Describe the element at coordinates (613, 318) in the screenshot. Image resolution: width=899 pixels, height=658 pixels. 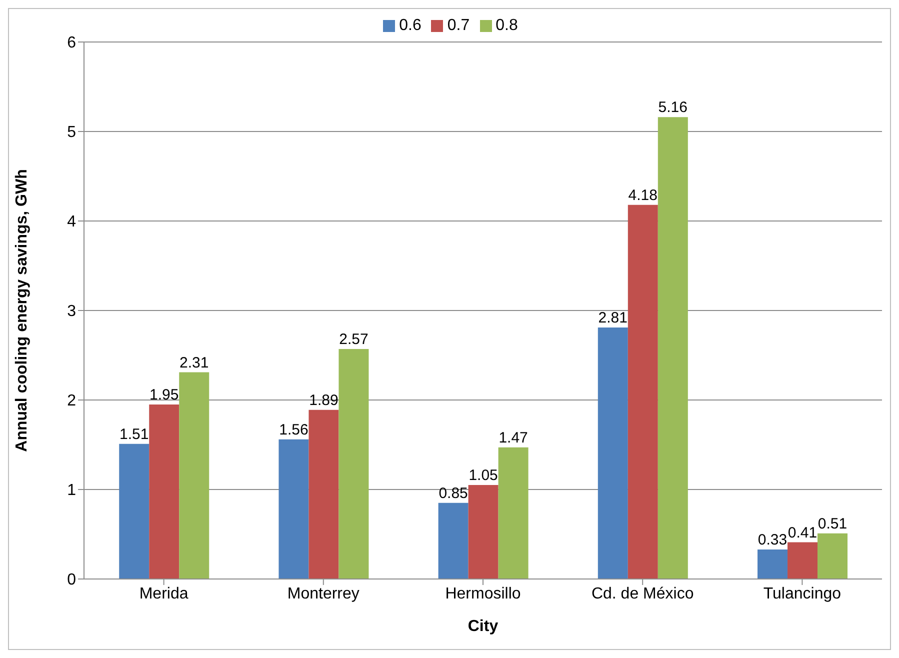
I see `data-label: 2.81` at that location.